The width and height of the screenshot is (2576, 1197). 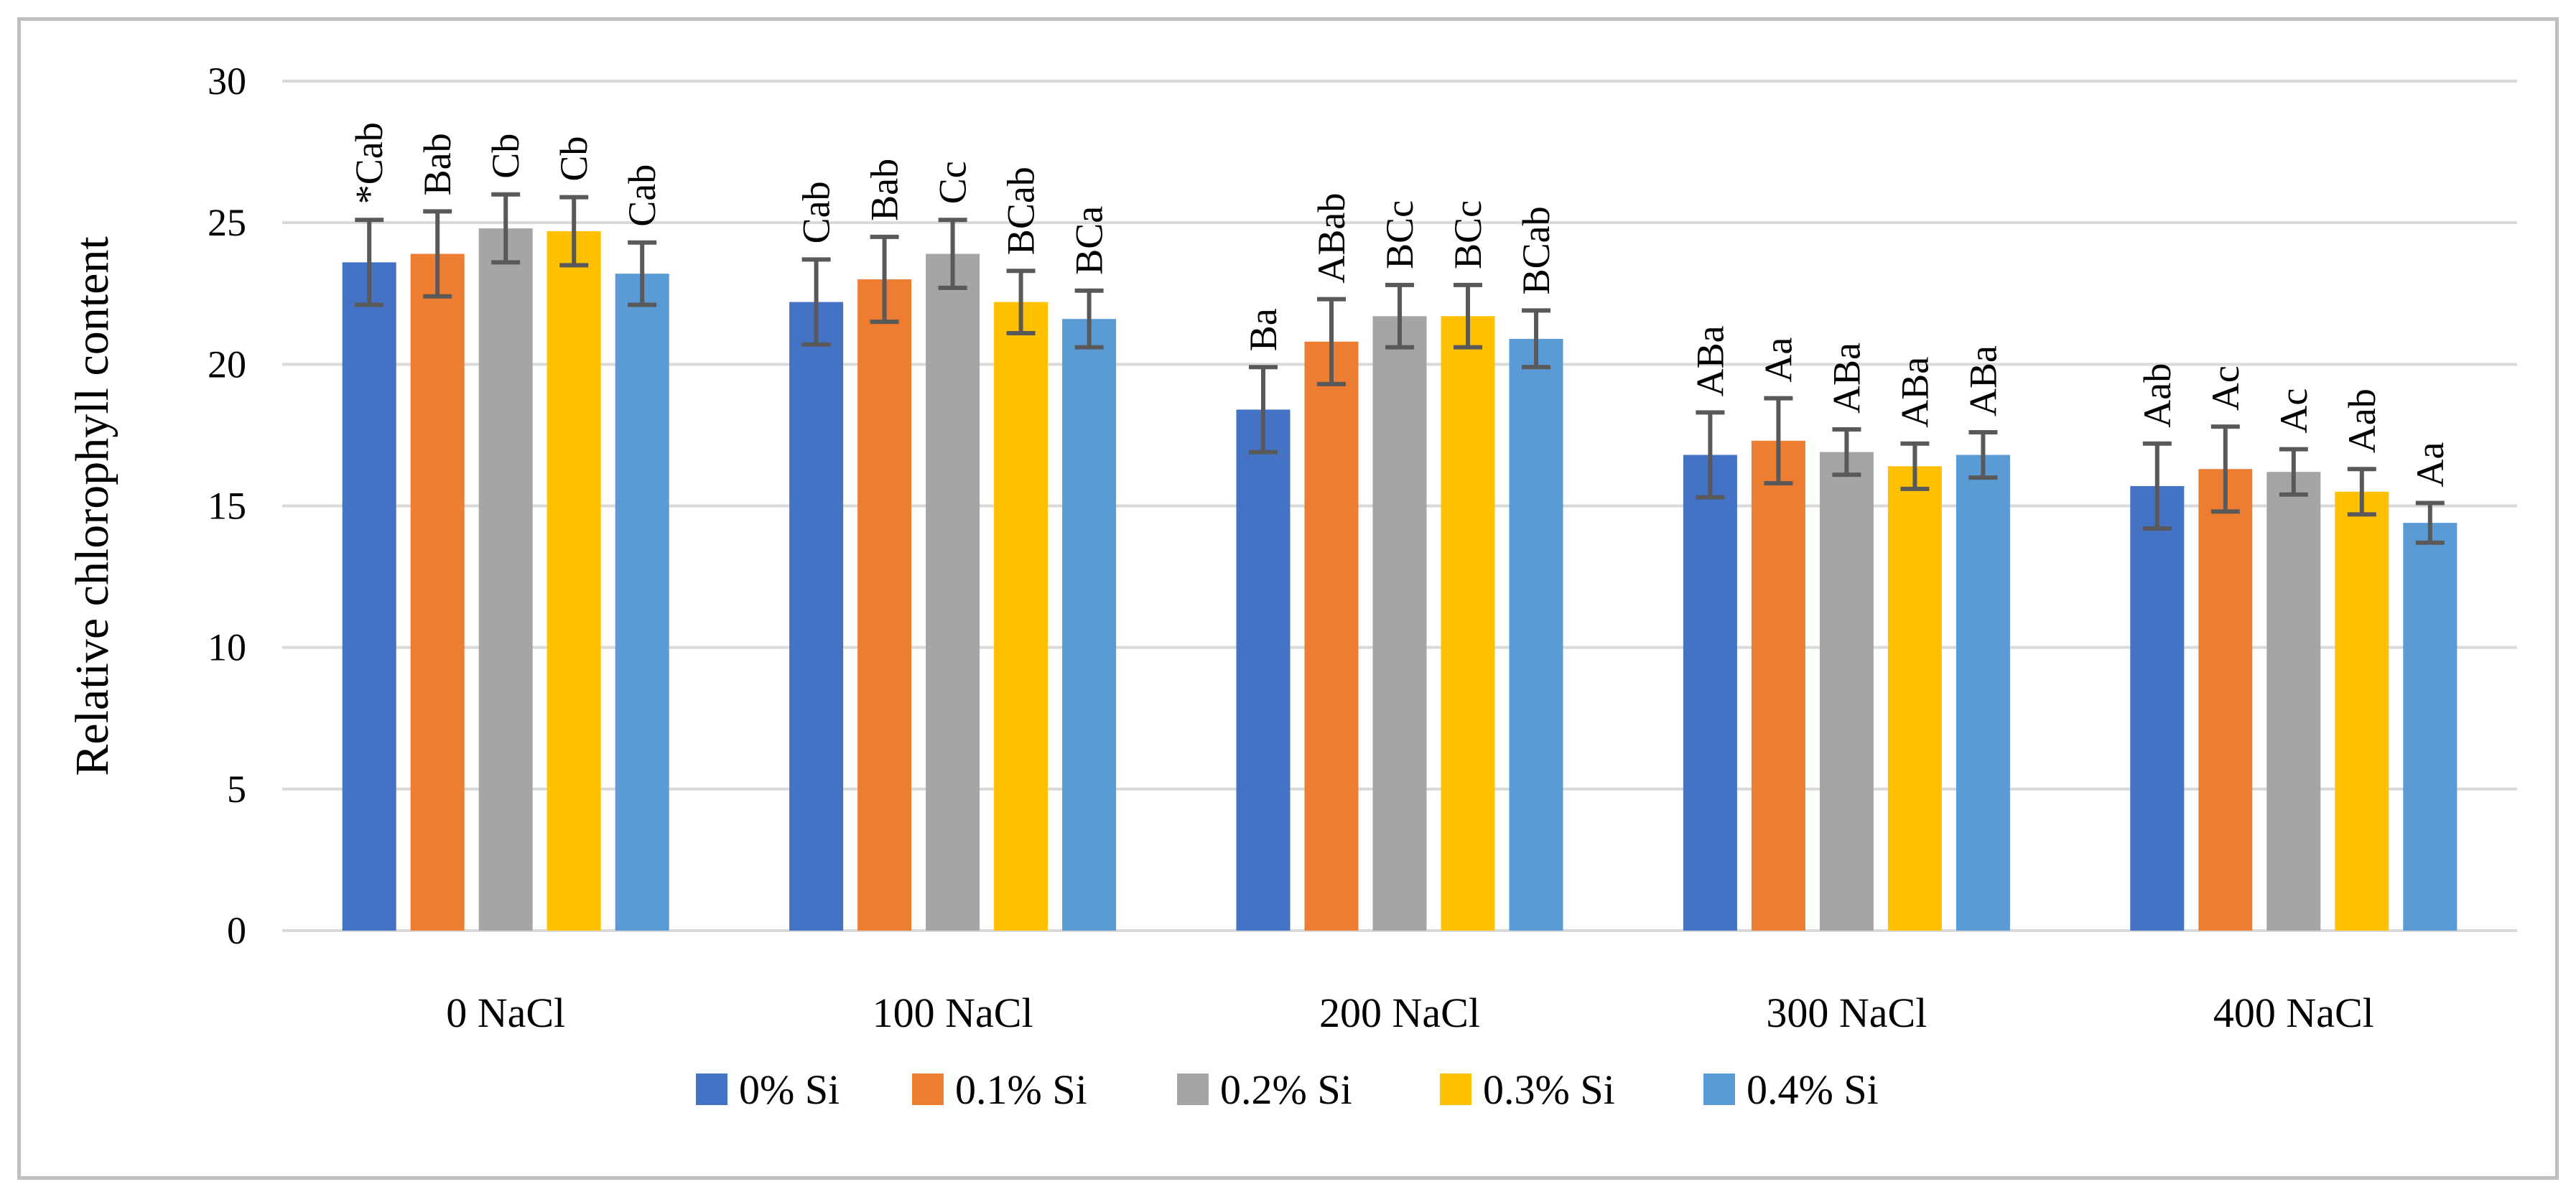 I want to click on y-tick-label: 0, so click(x=236, y=930).